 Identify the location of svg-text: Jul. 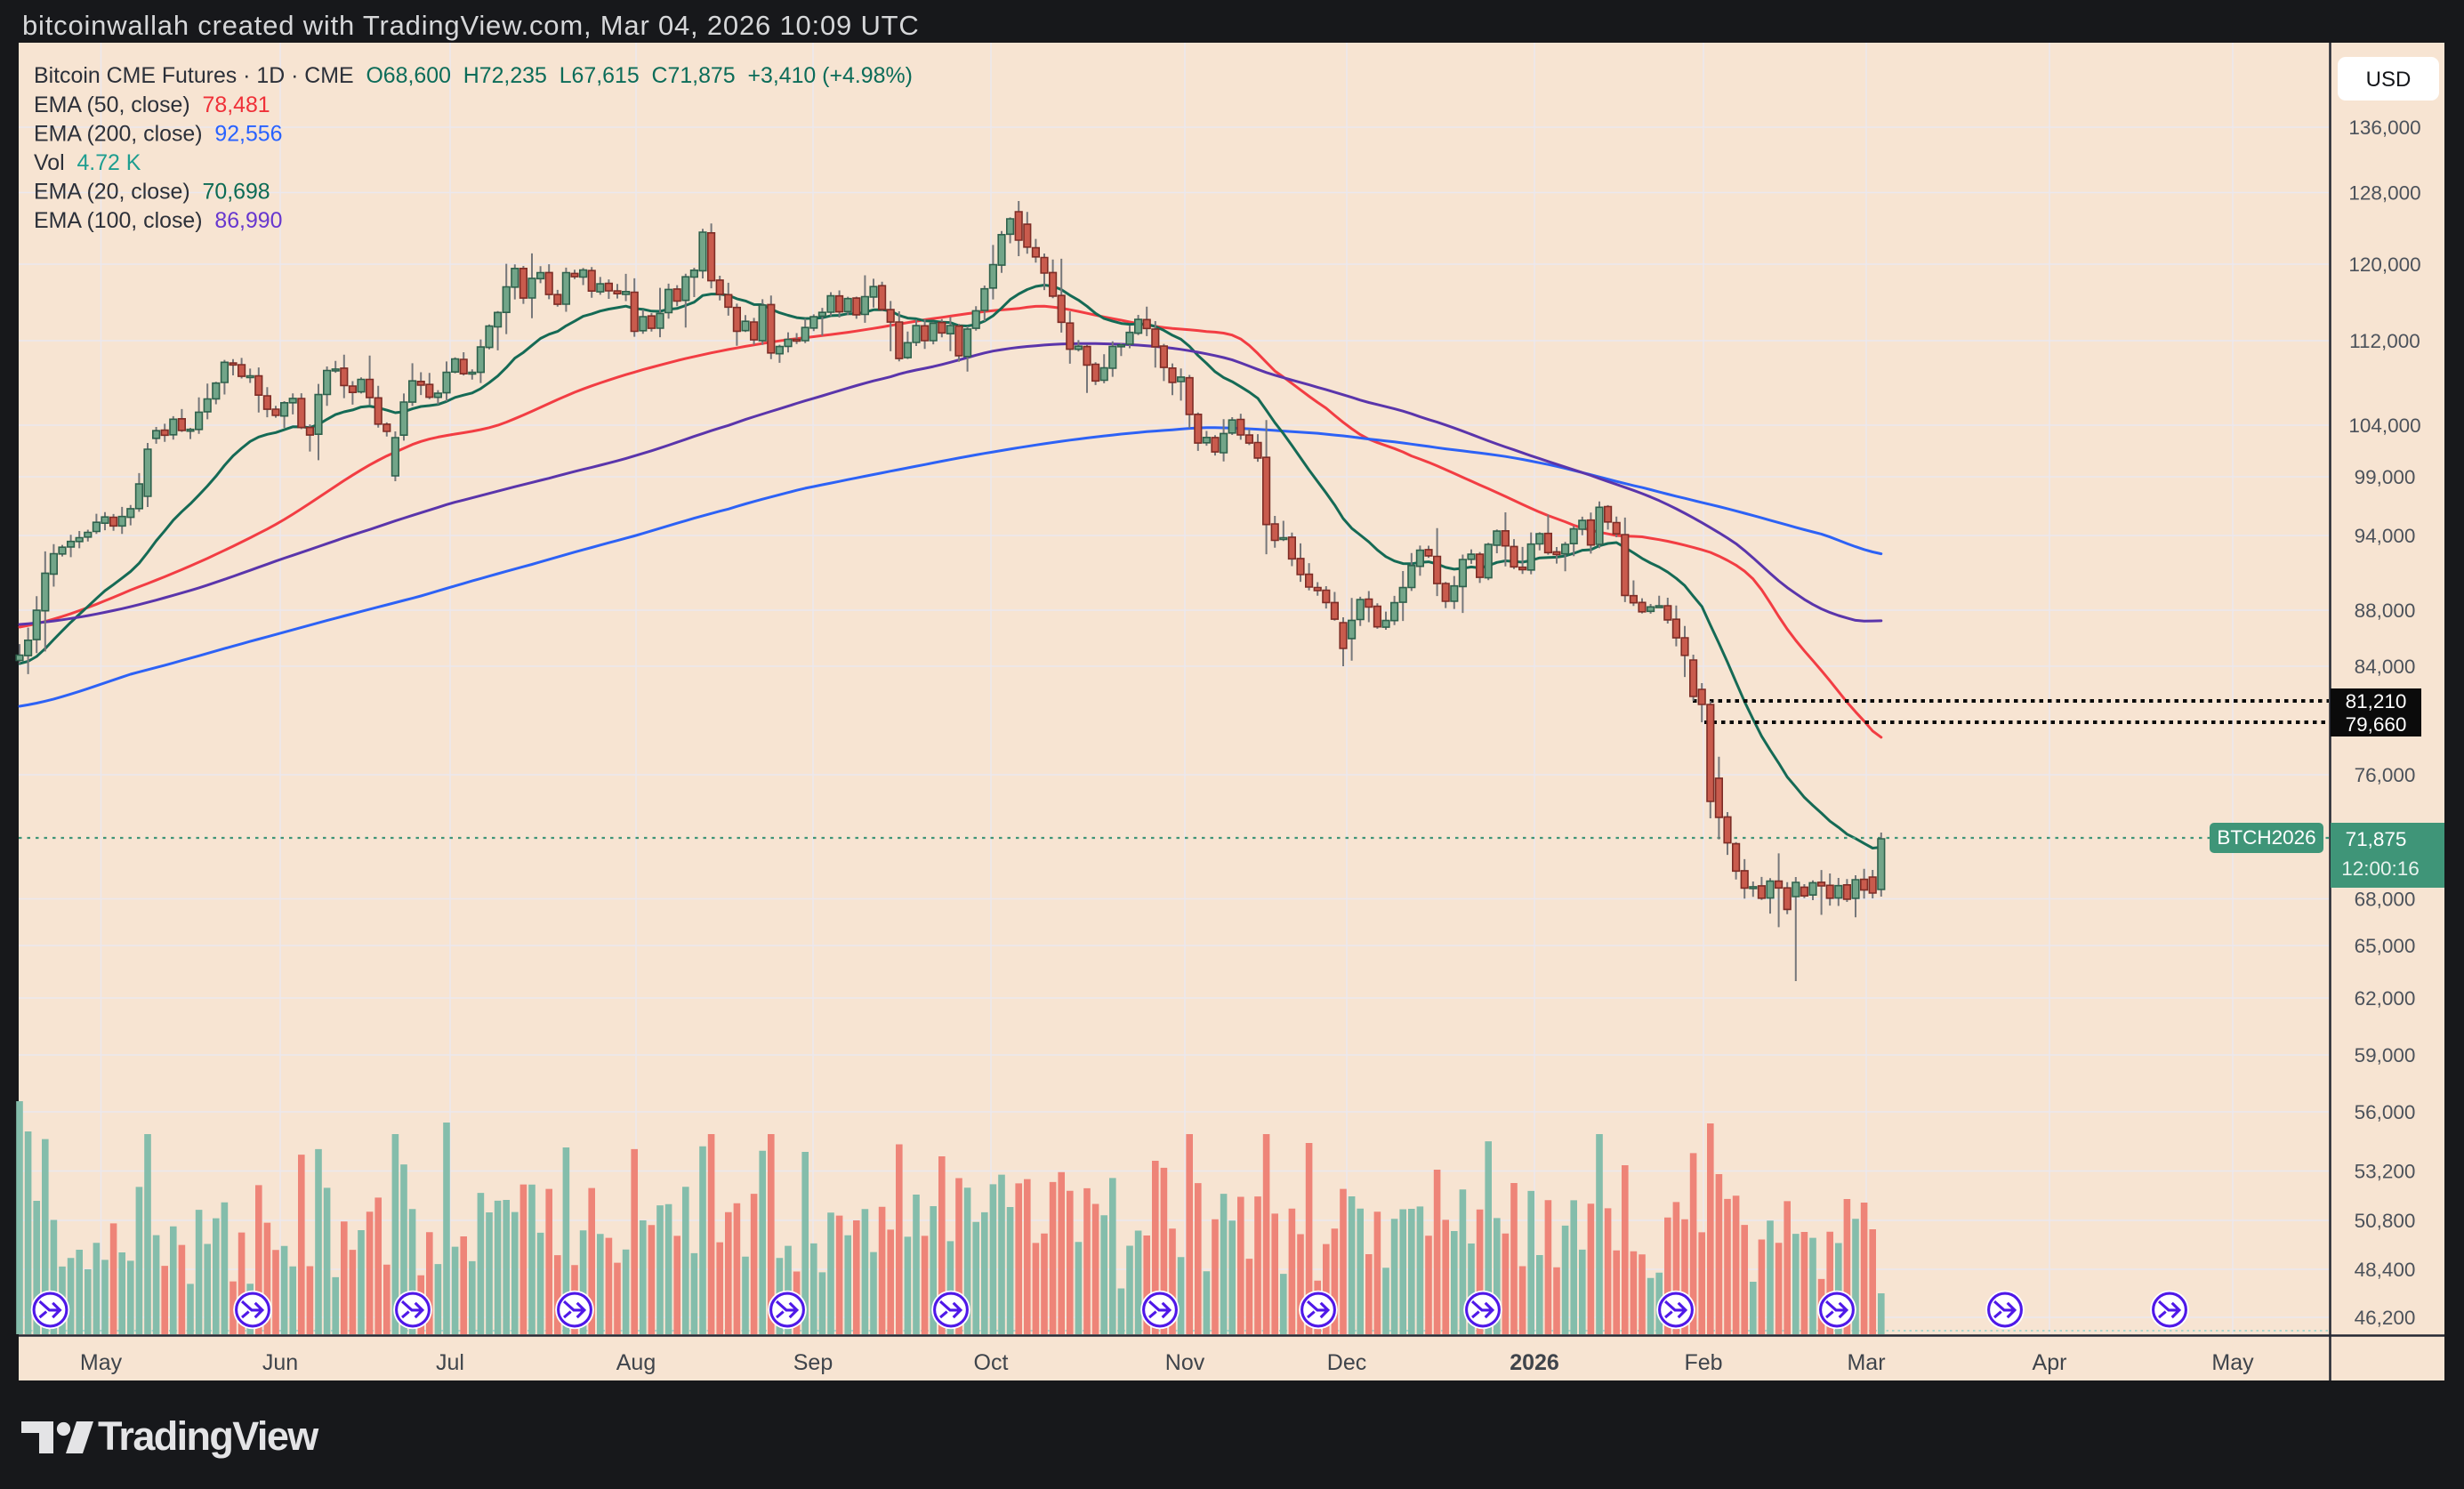
(450, 1362).